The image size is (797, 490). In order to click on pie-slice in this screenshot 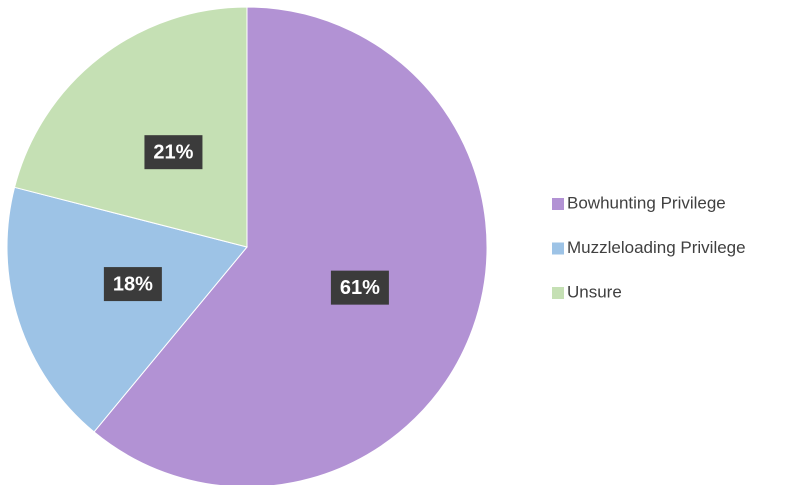, I will do `click(130, 127)`.